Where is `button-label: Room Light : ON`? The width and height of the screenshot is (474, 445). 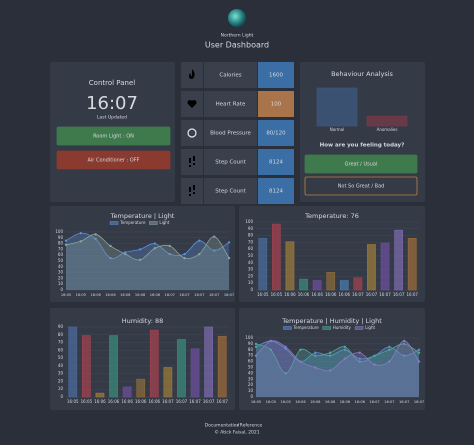 button-label: Room Light : ON is located at coordinates (113, 137).